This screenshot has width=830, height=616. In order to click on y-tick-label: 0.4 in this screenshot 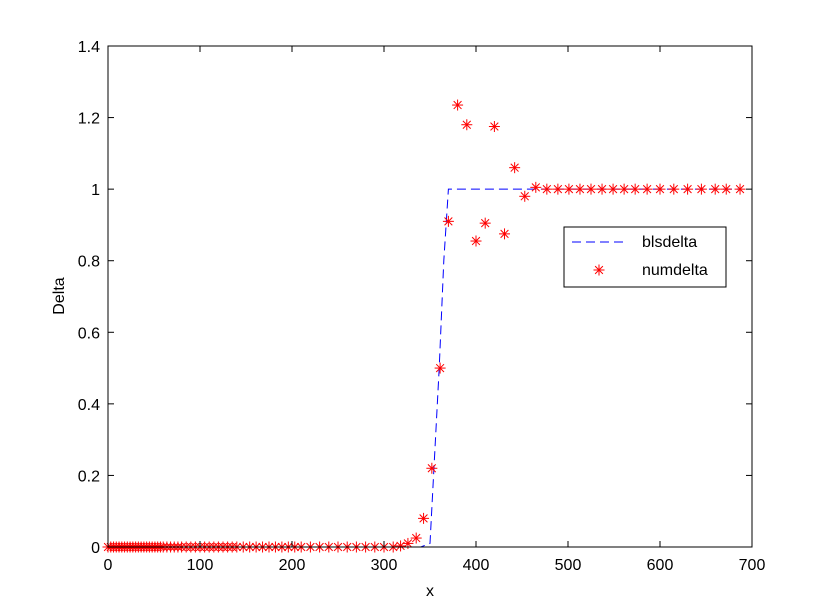, I will do `click(89, 405)`.